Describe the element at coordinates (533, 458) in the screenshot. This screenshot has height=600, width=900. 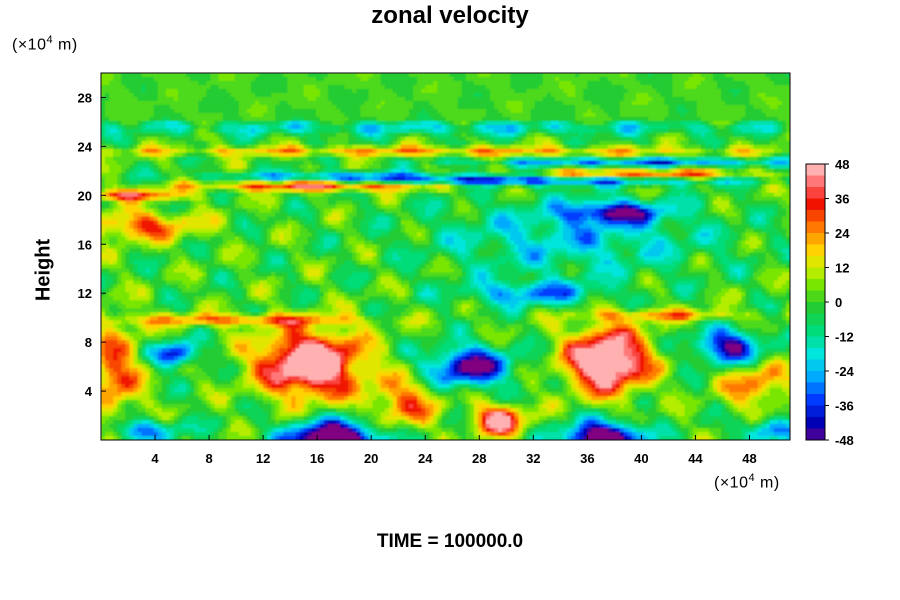
I see `x-tick-label: 32` at that location.